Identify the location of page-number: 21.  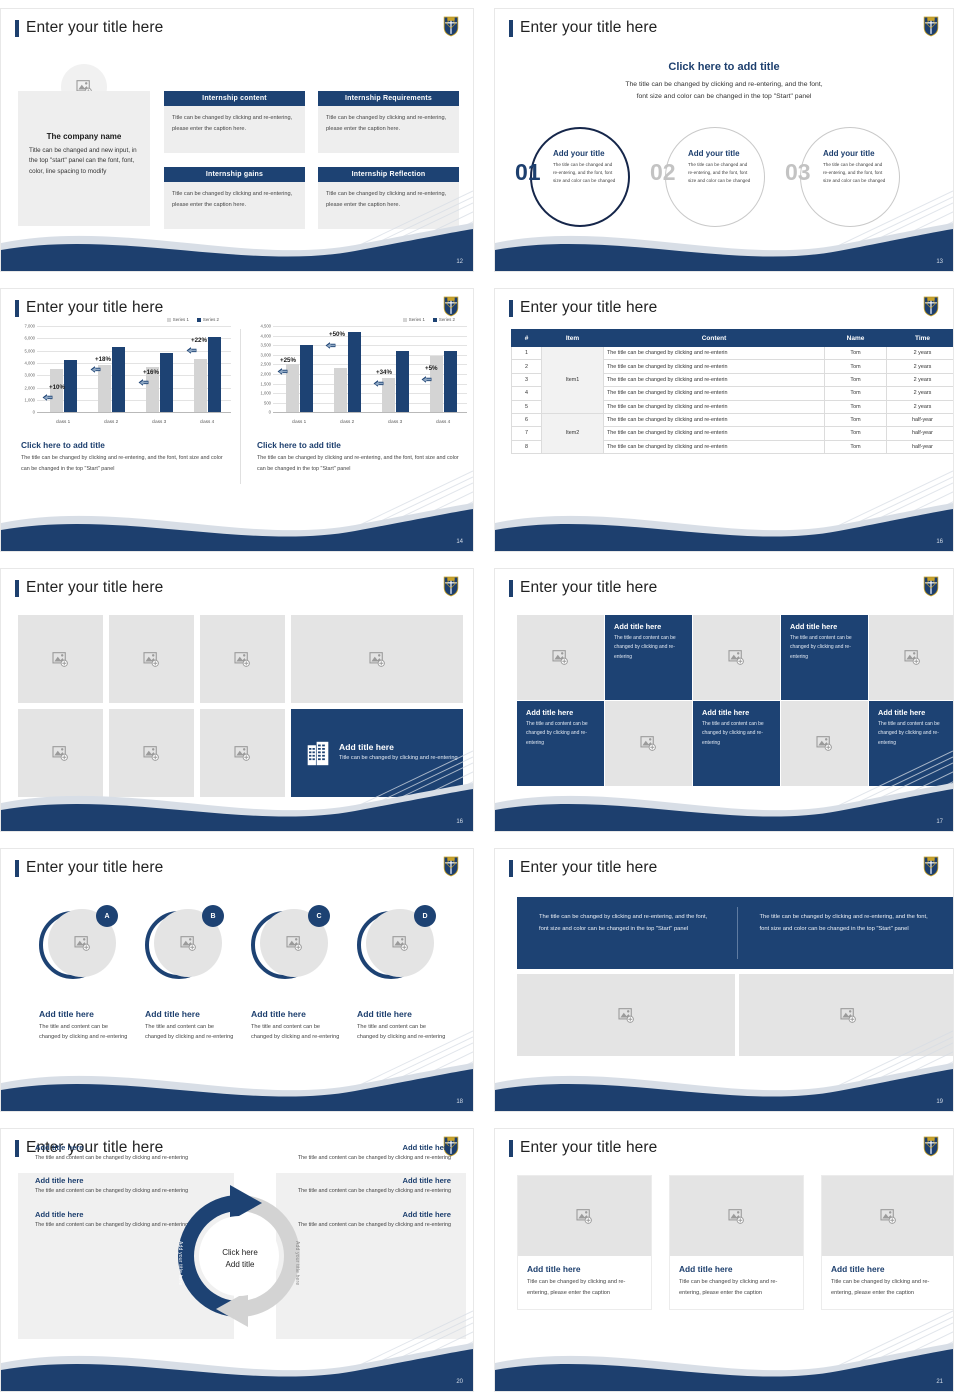
(939, 1382).